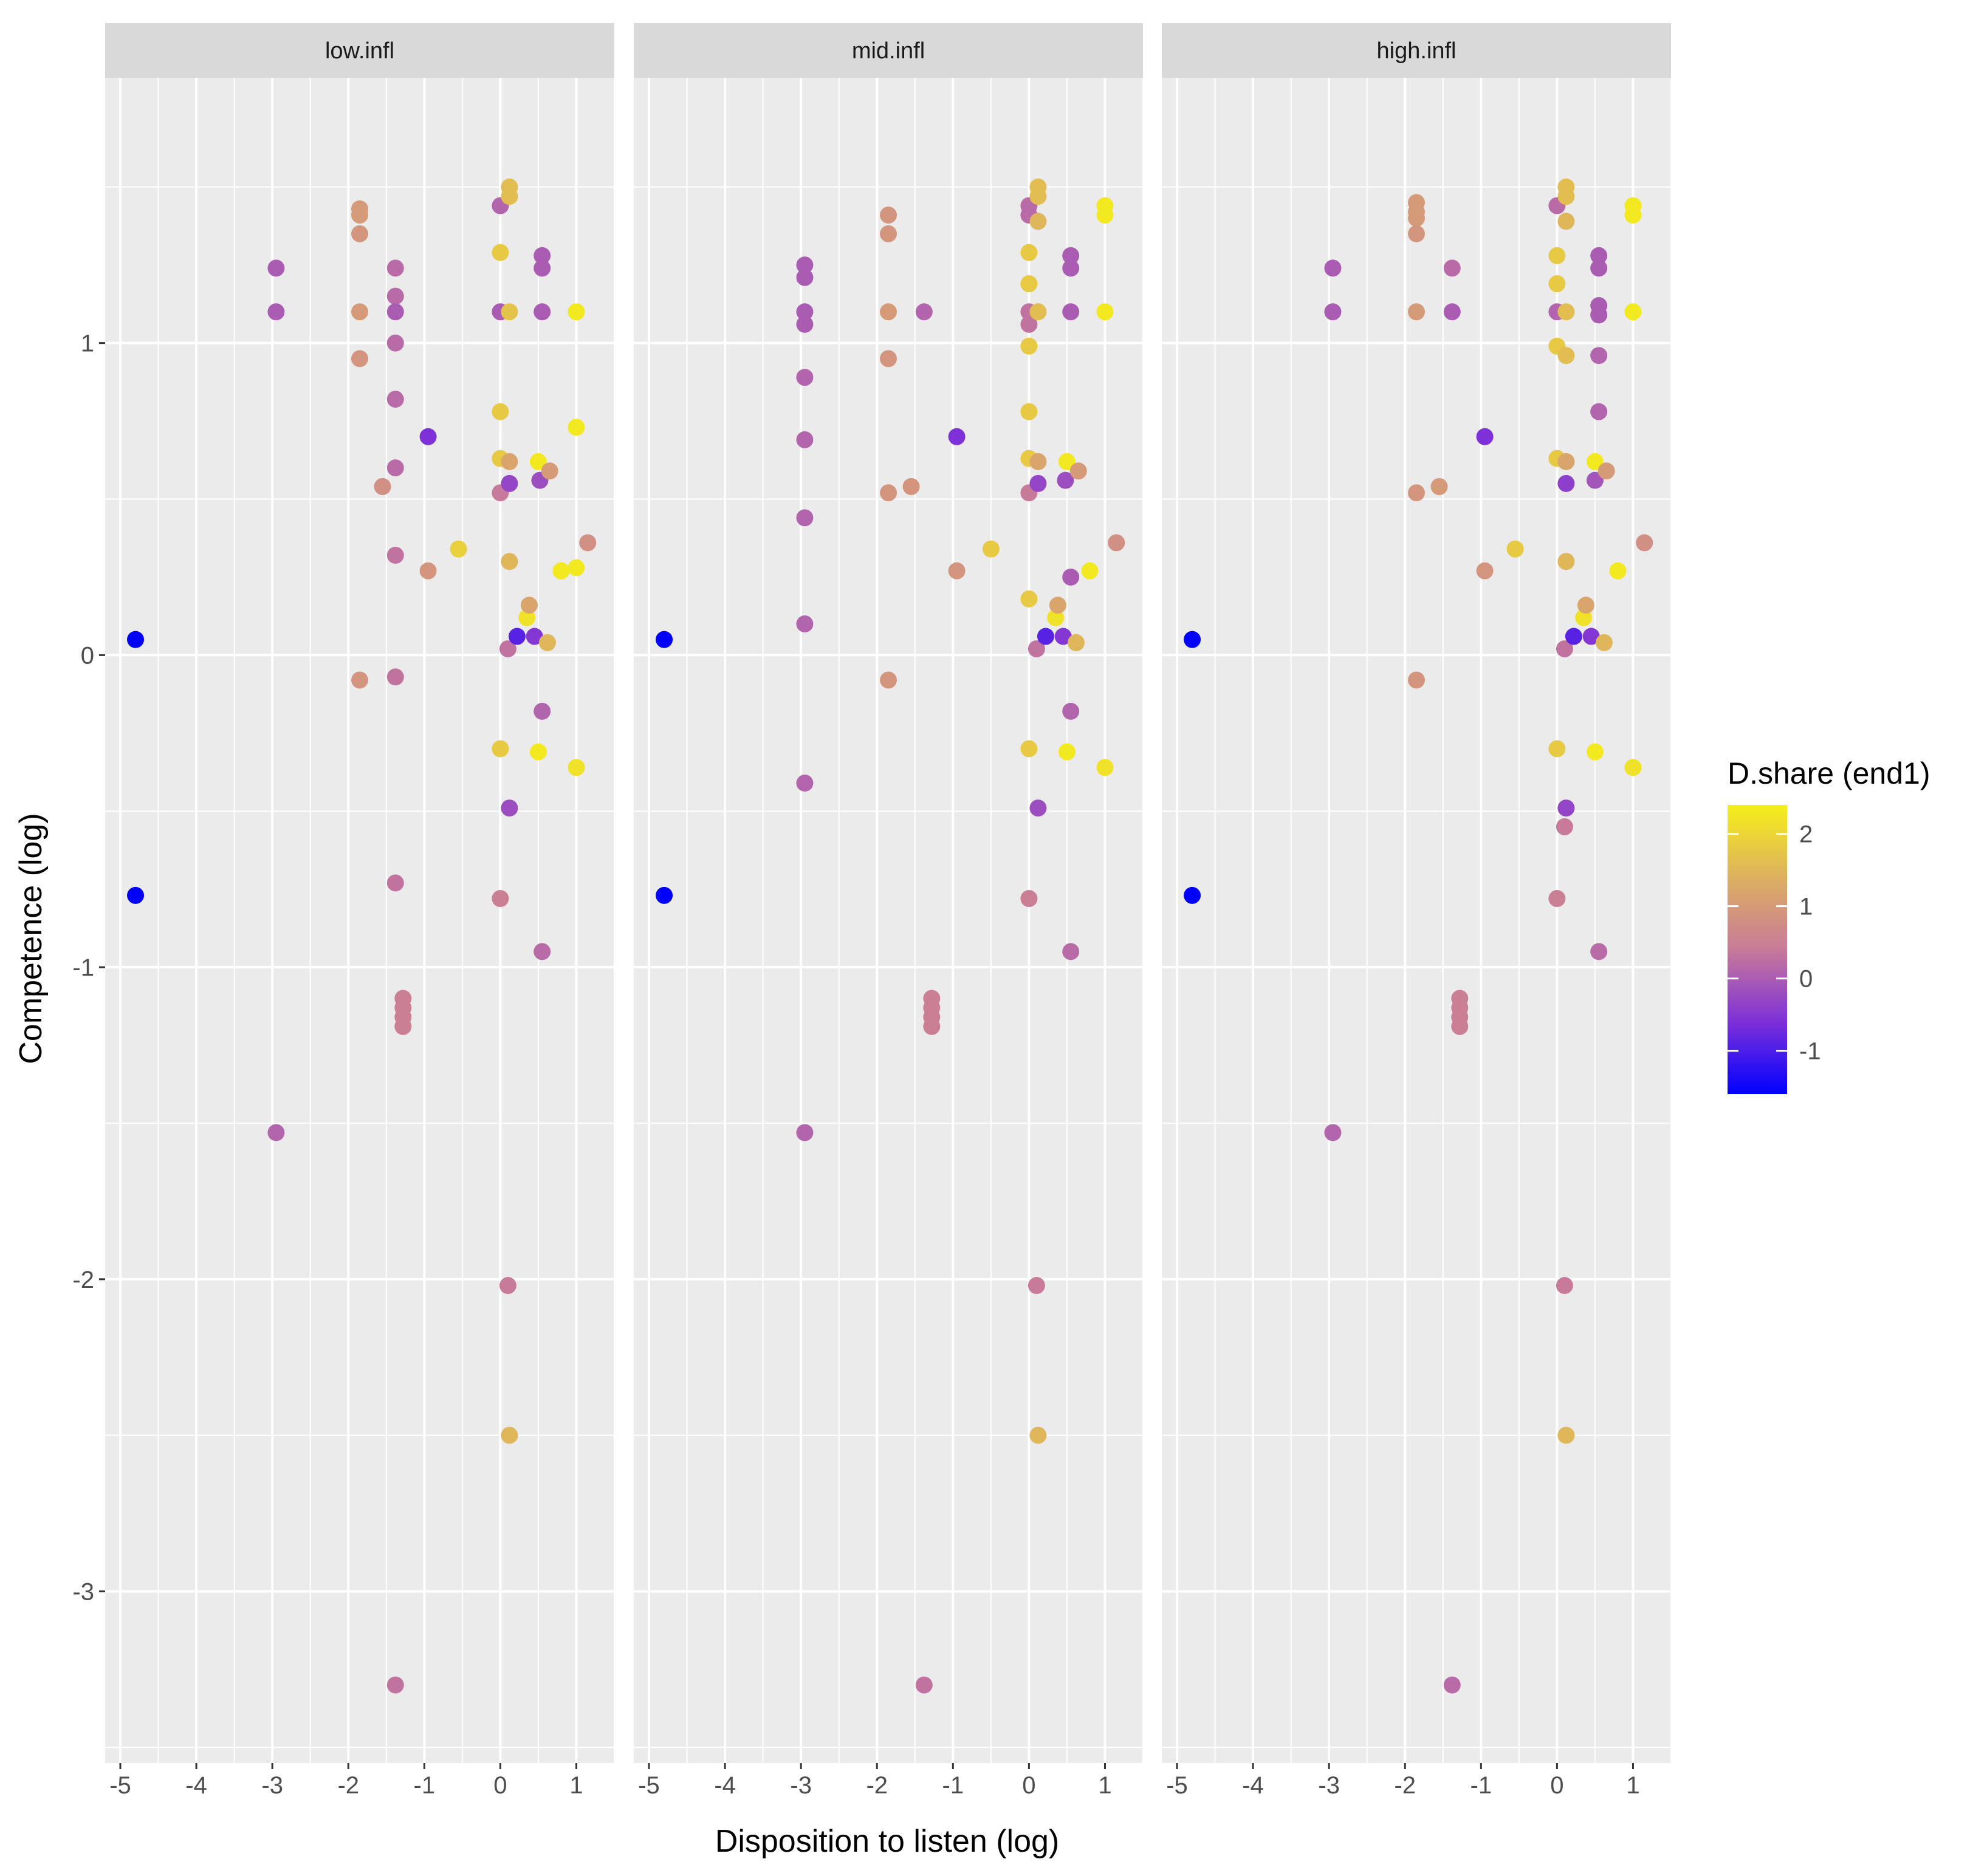  Describe the element at coordinates (1253, 1786) in the screenshot. I see `x-tick-label: -4` at that location.